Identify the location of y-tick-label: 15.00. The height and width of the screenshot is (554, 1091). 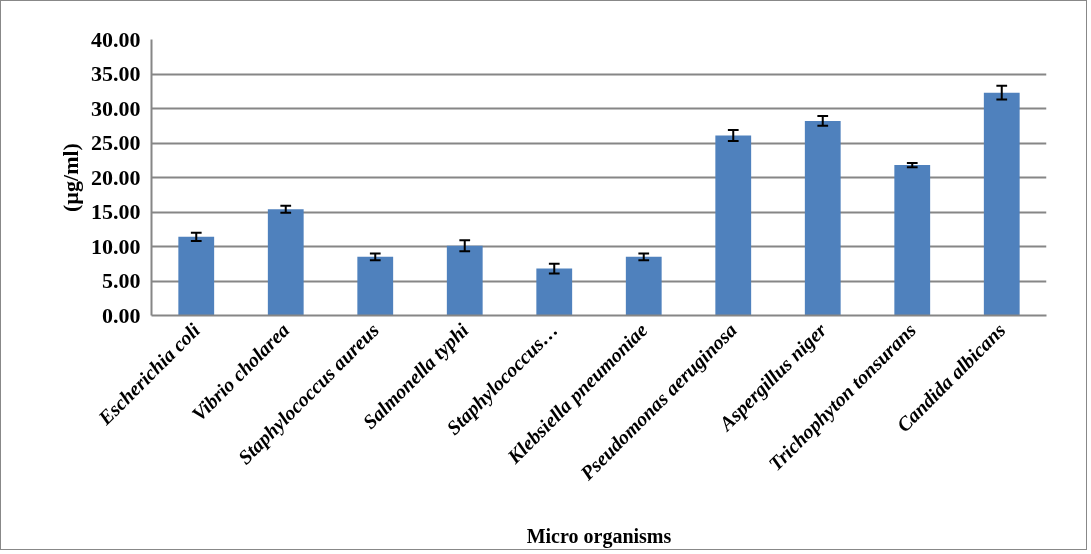
(116, 211).